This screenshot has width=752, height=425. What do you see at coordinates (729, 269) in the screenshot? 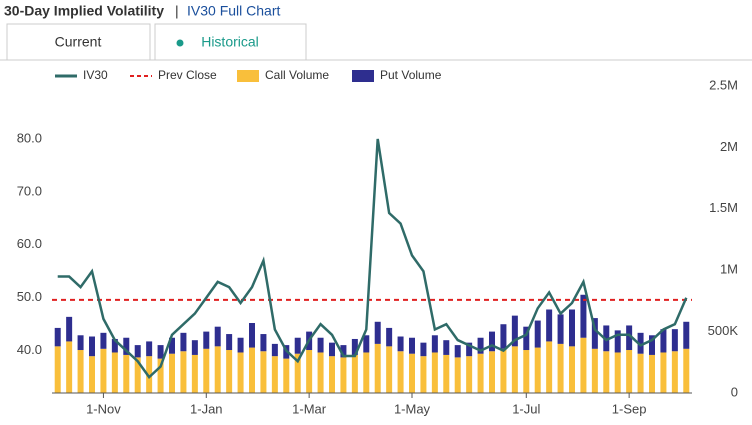
I see `y2-tick-label: 1M` at bounding box center [729, 269].